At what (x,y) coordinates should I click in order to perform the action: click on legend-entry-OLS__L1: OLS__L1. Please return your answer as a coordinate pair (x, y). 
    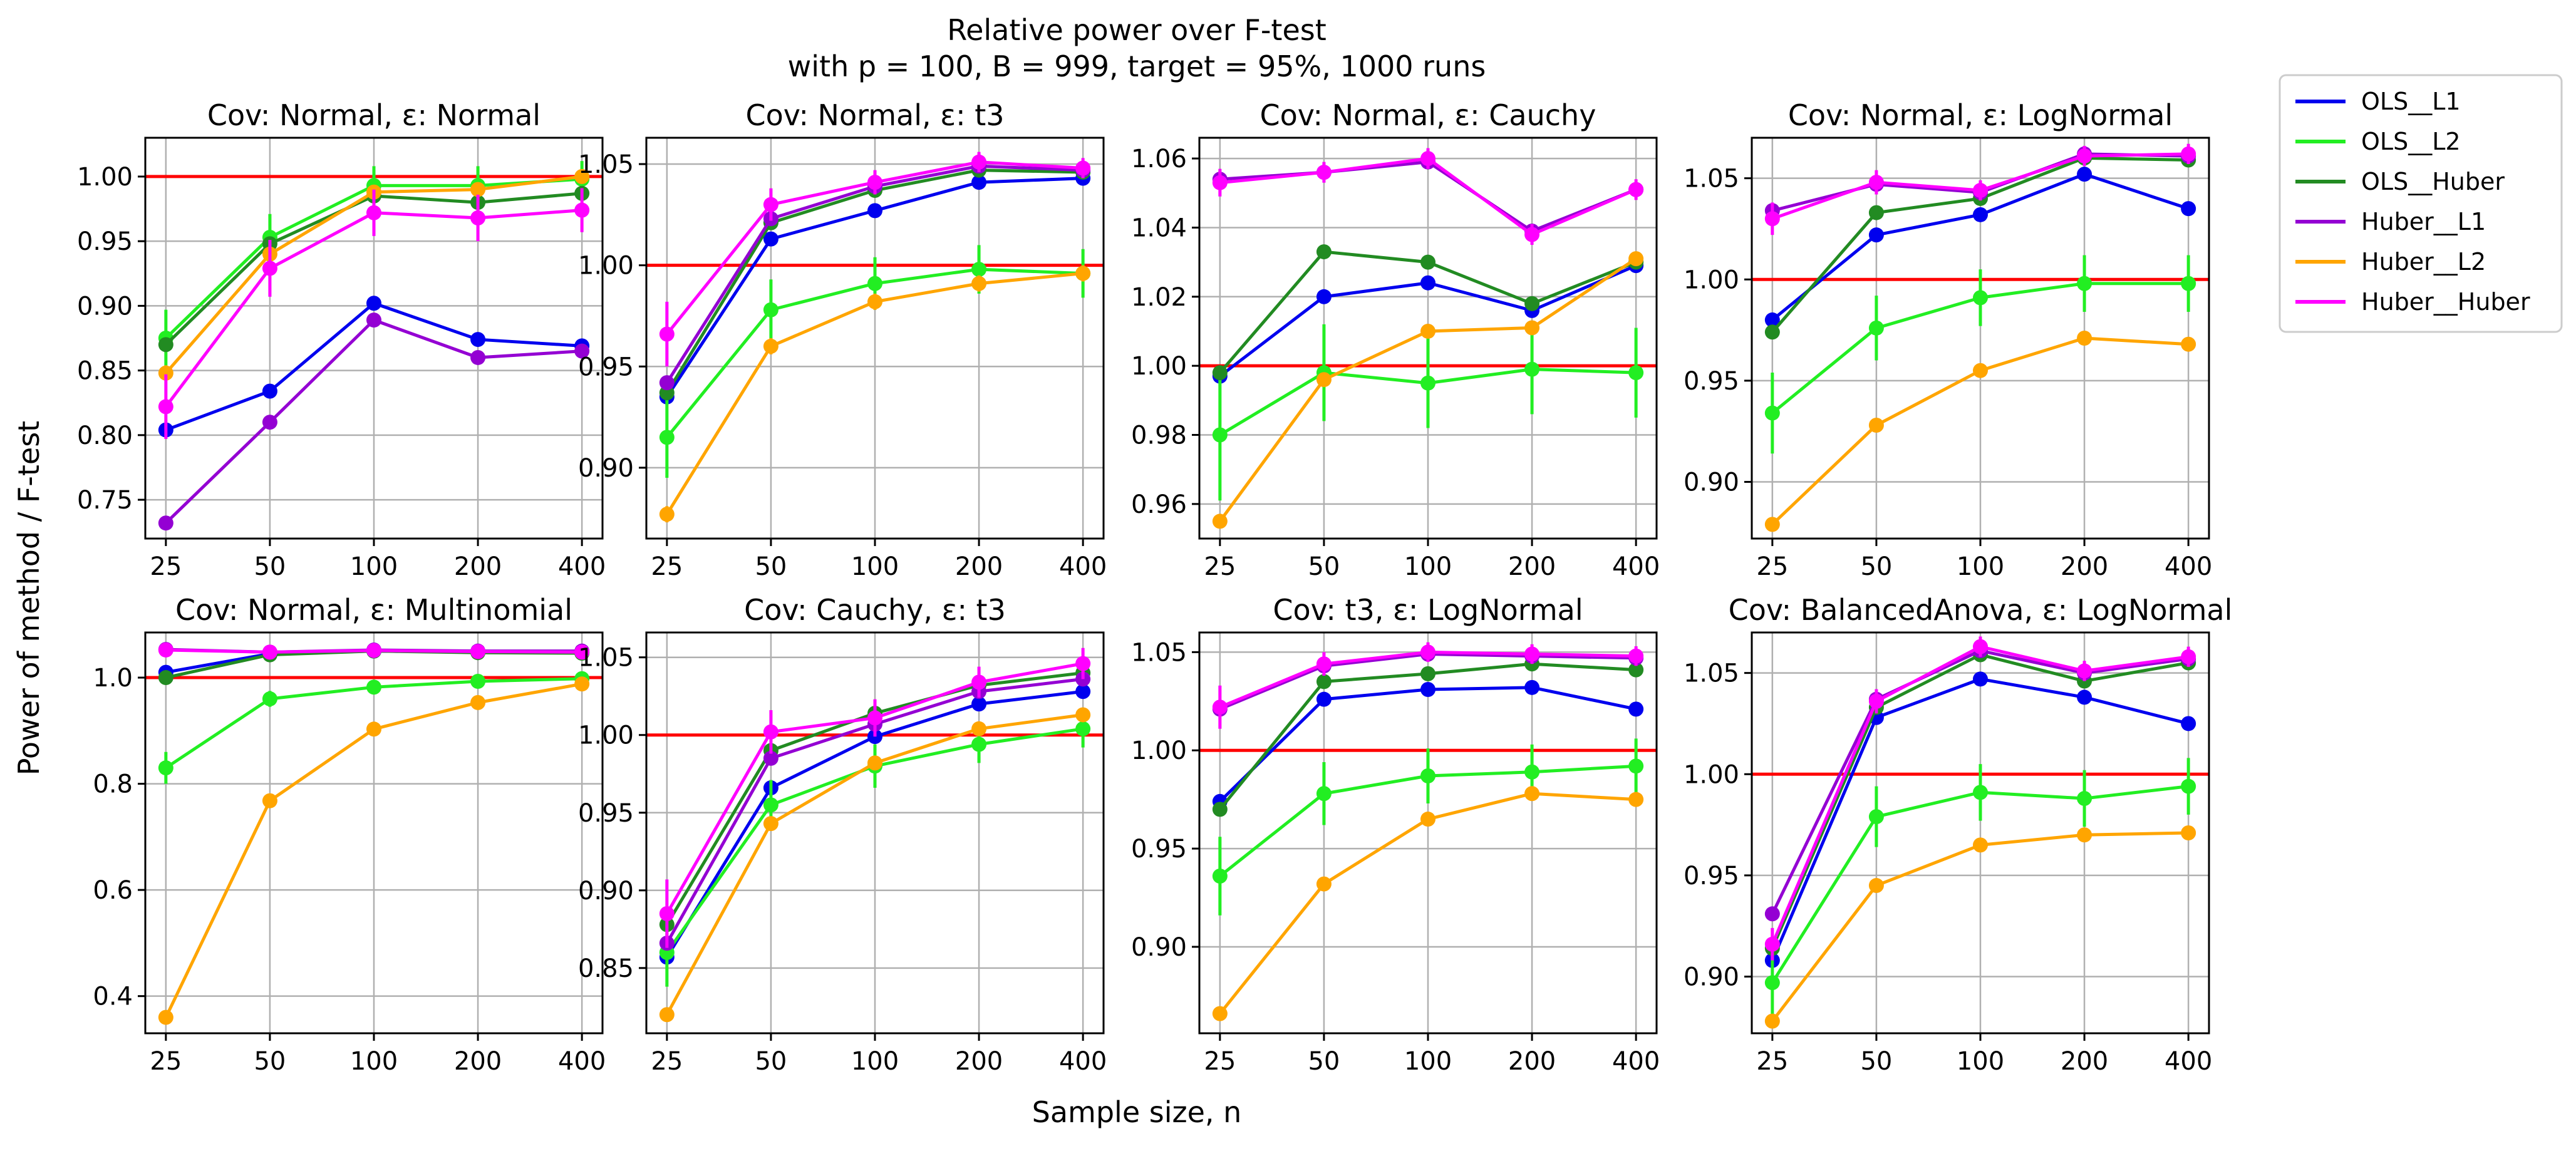
    Looking at the image, I should click on (2378, 101).